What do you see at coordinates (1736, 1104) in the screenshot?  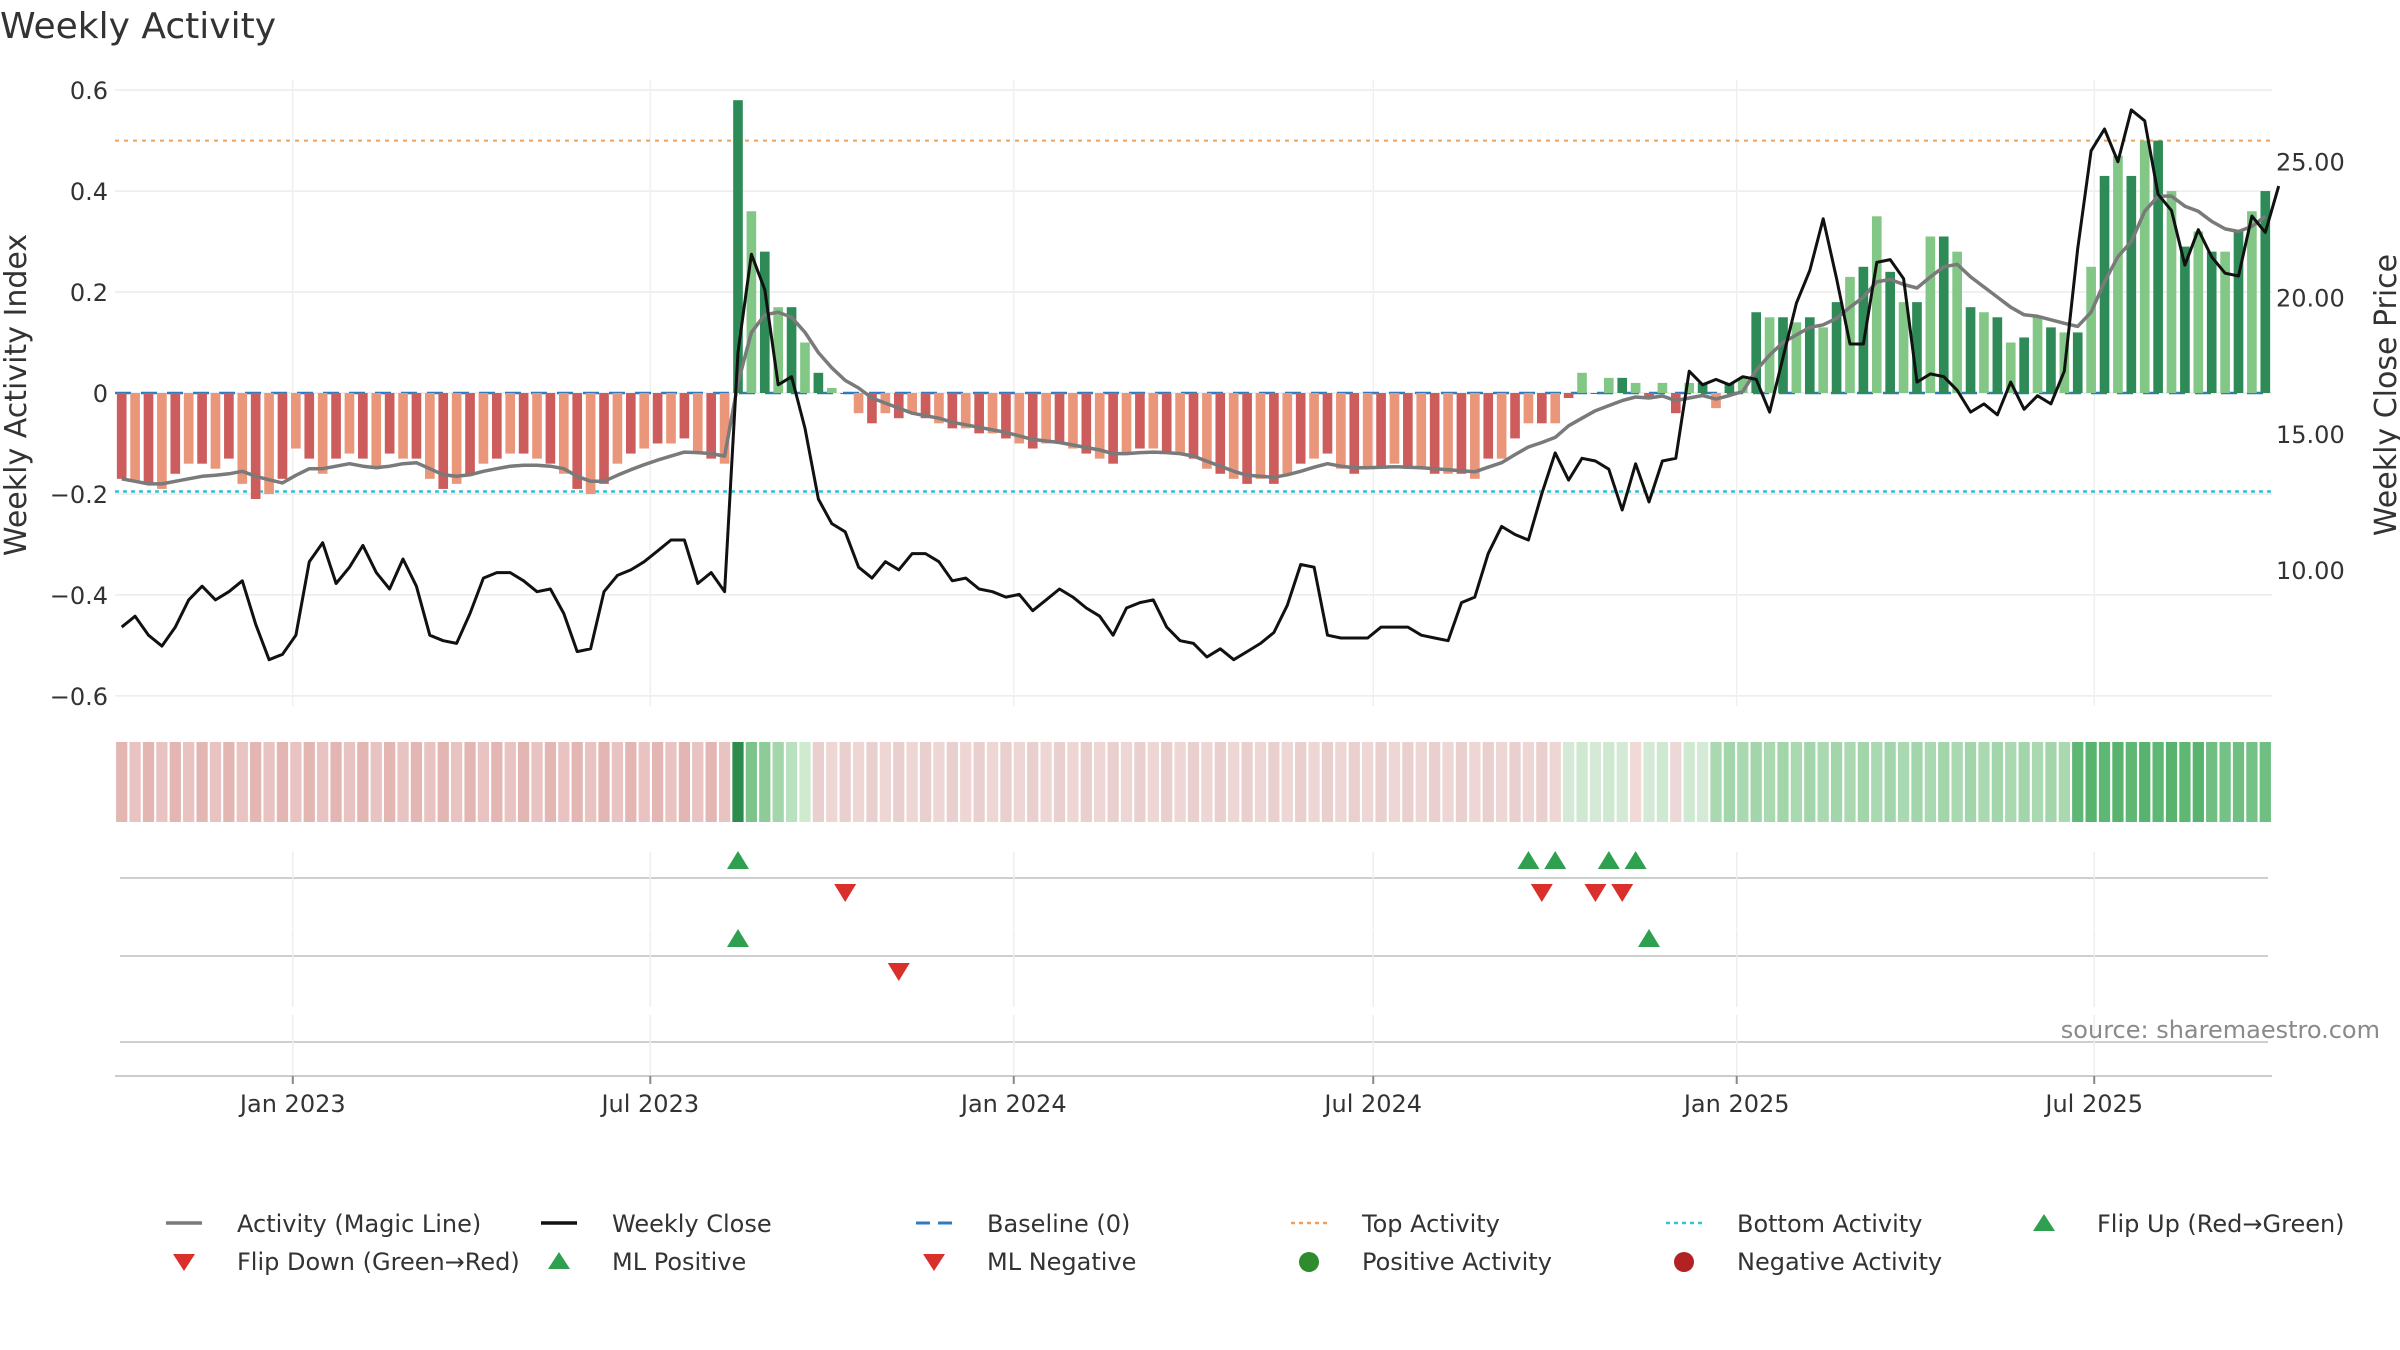 I see `x-tick-label: Jan 2025` at bounding box center [1736, 1104].